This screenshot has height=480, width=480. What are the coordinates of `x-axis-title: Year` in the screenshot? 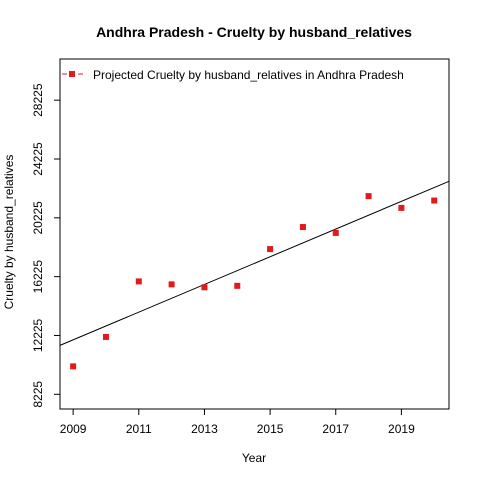 It's located at (254, 458).